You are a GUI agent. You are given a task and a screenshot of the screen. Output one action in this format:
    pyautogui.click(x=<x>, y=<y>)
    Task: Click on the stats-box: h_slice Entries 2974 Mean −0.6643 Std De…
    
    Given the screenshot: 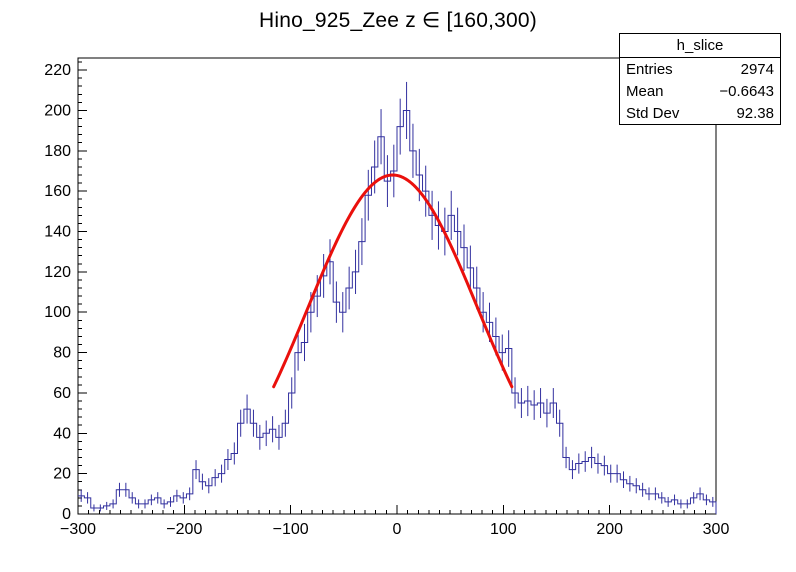 What is the action you would take?
    pyautogui.click(x=700, y=79)
    